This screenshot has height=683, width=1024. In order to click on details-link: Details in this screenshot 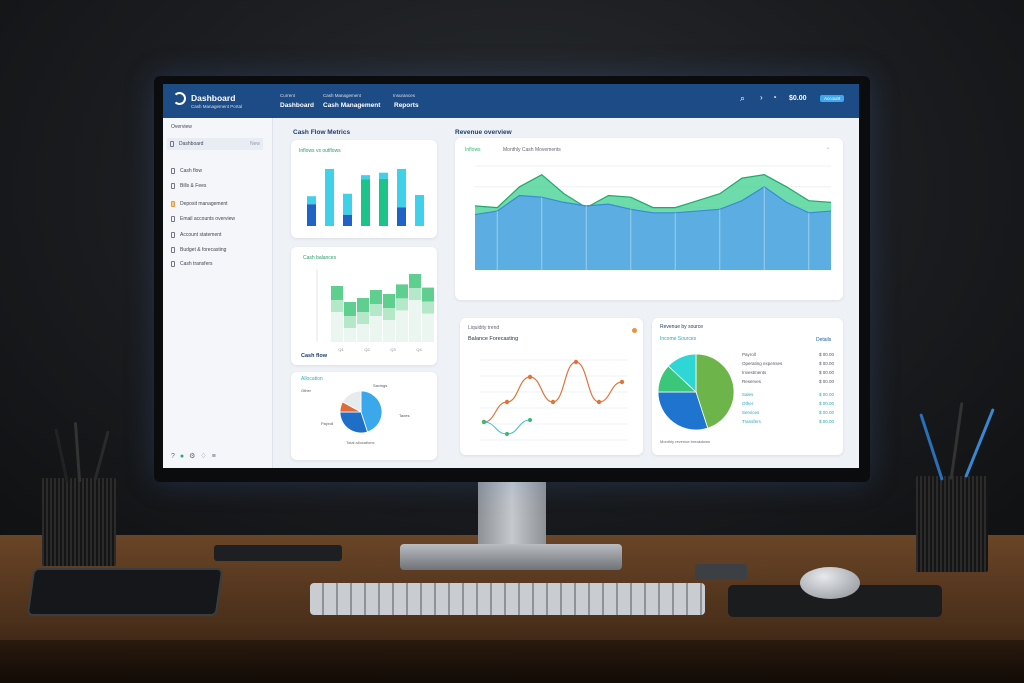, I will do `click(824, 340)`.